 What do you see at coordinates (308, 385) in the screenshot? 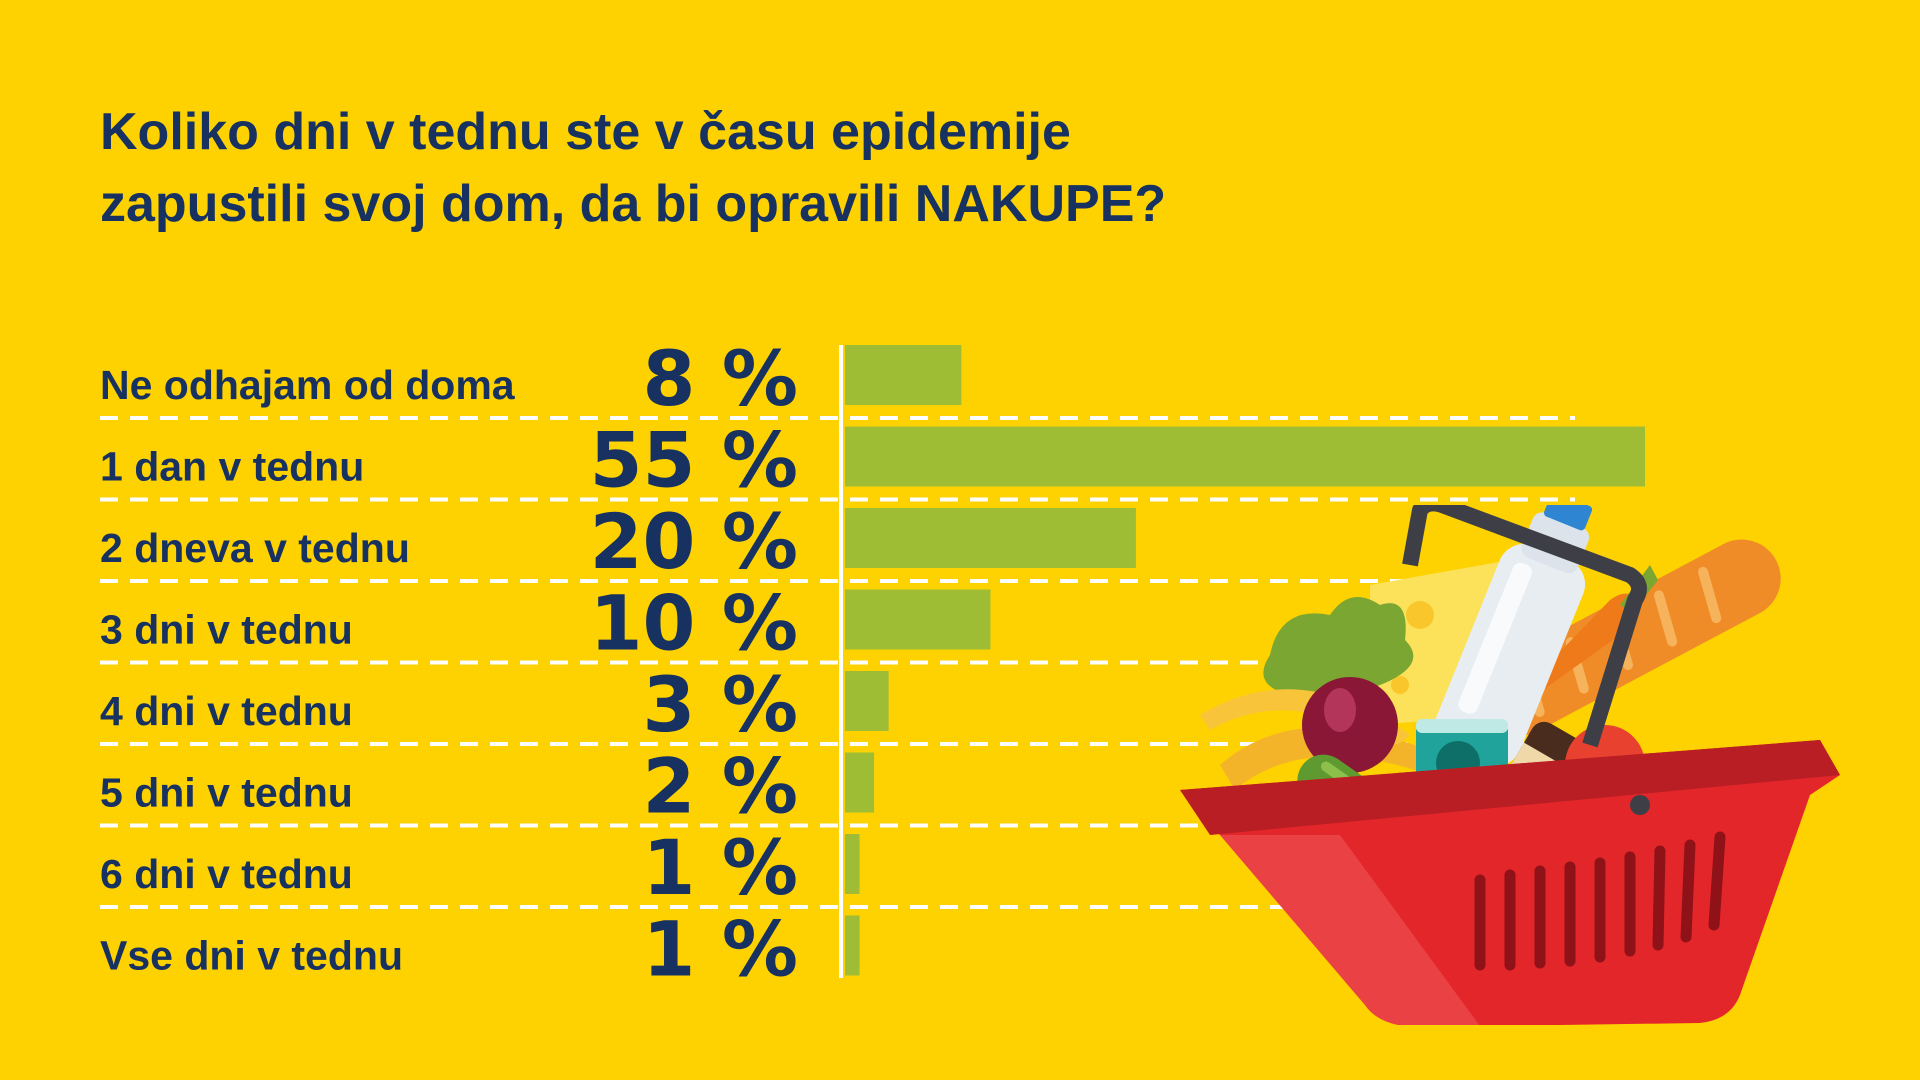
I see `category-label: Ne odhajam od doma` at bounding box center [308, 385].